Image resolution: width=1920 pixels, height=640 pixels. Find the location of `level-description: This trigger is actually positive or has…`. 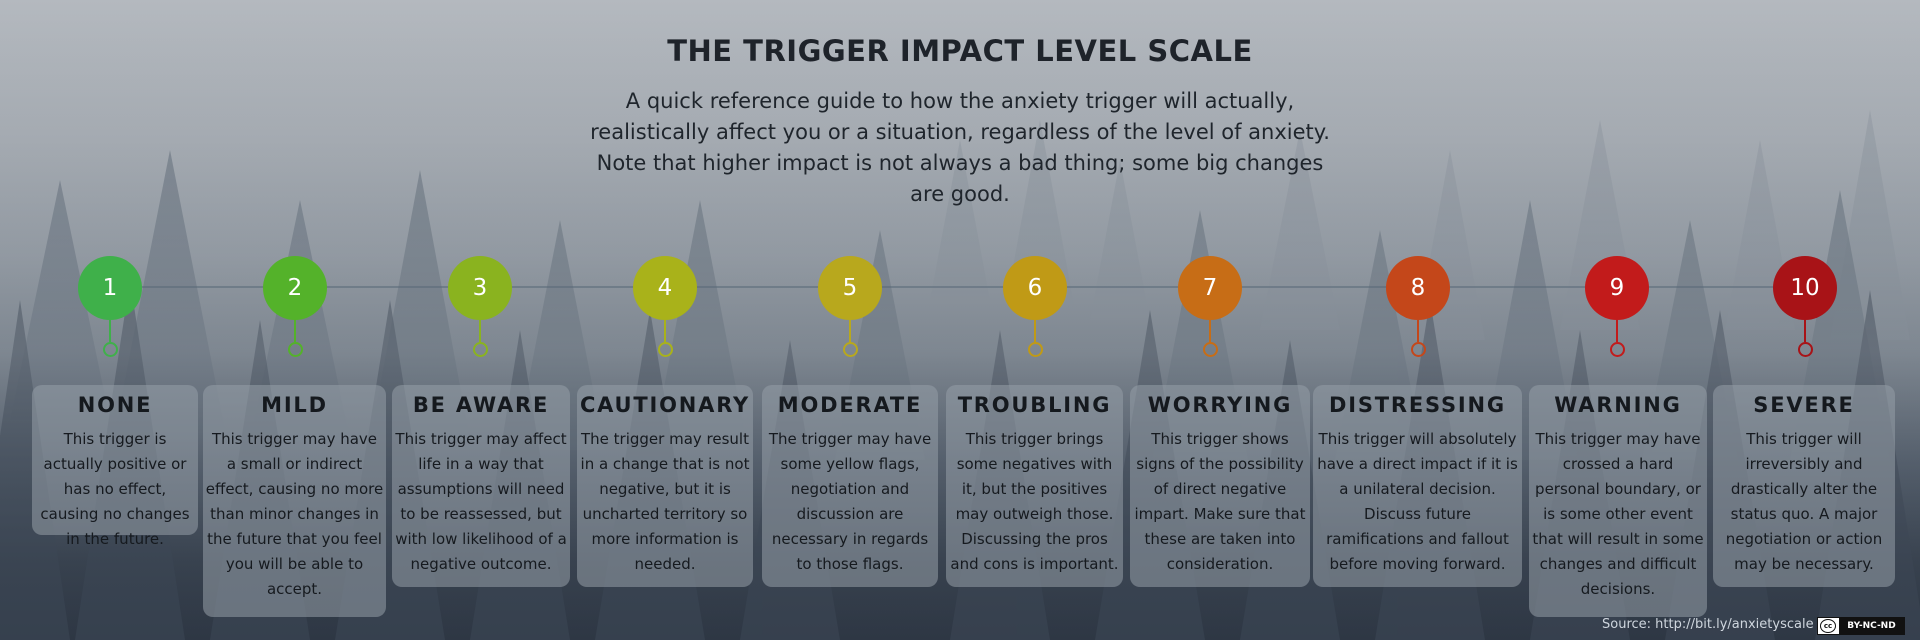

level-description: This trigger is actually positive or has… is located at coordinates (115, 489).